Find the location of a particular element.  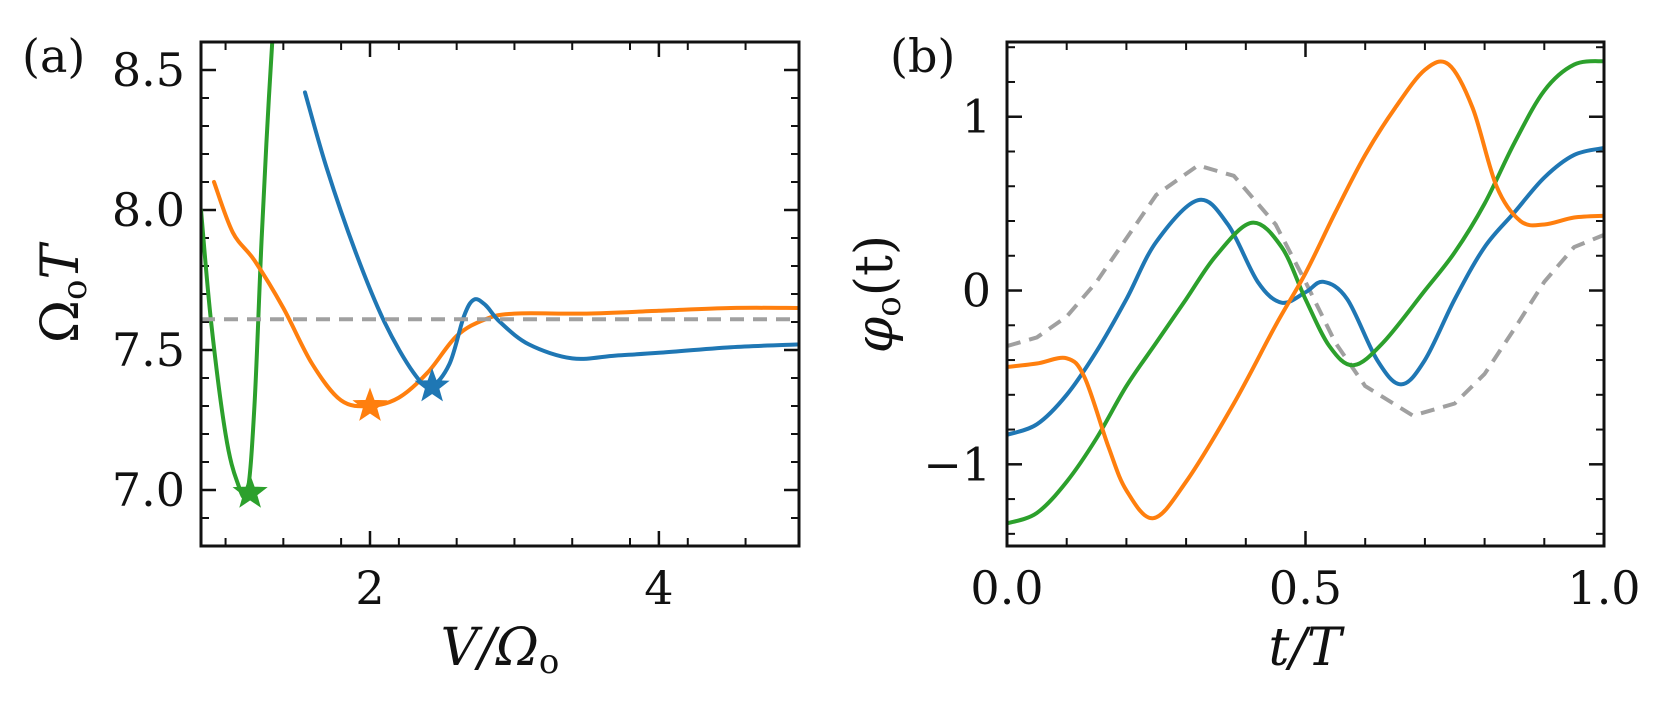

panel-a-xlabel: V/Ωo is located at coordinates (500, 650).